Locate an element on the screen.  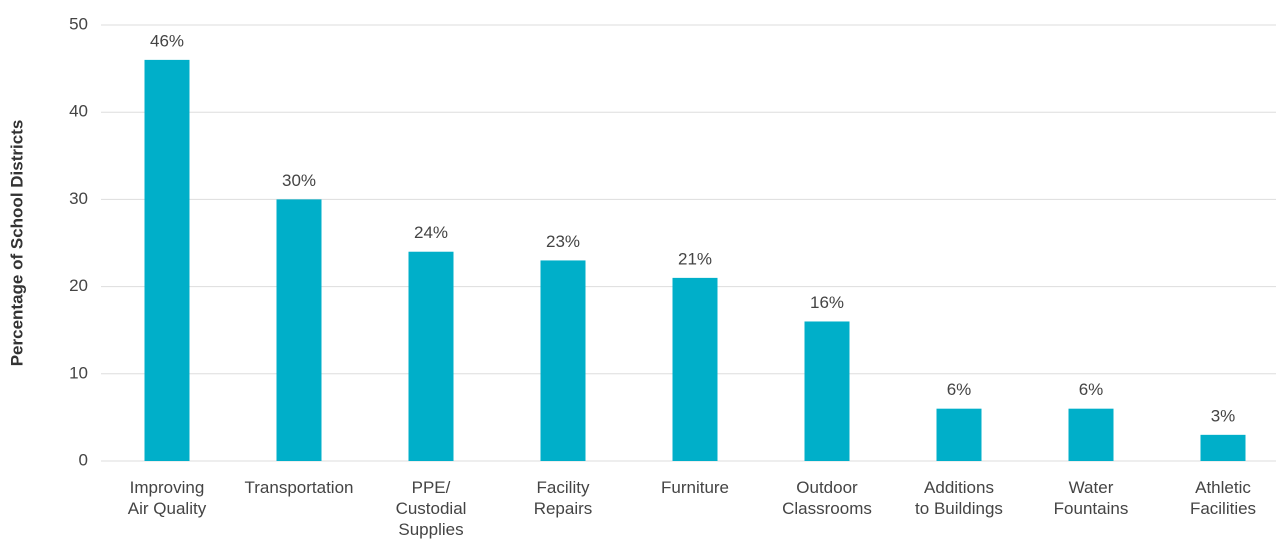
x-tick-label: PPE/ Custodial Supplies is located at coordinates (431, 508).